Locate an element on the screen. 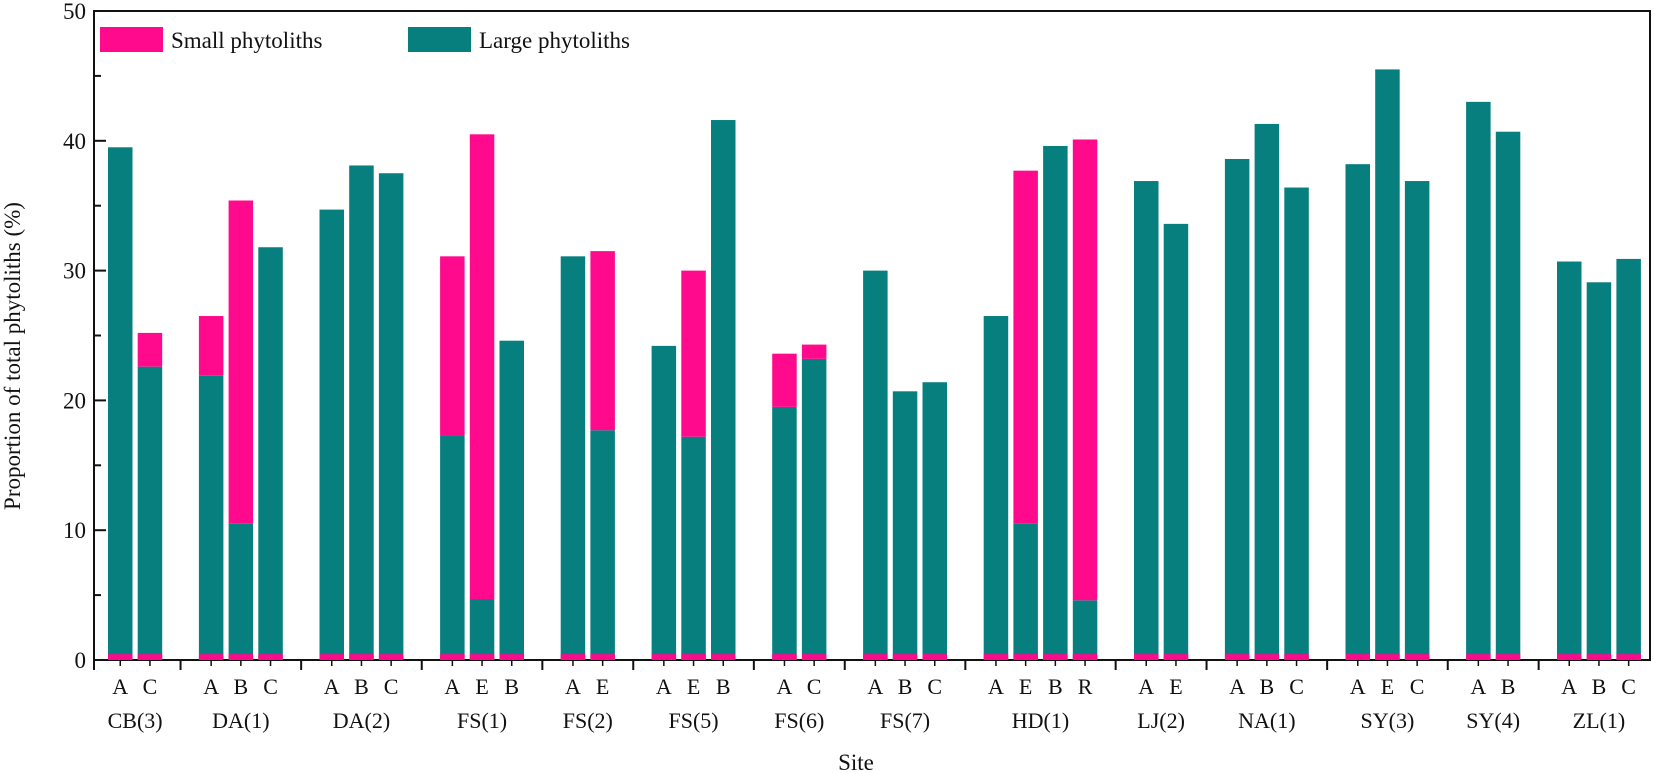  y-tick-label: 40 is located at coordinates (74, 141).